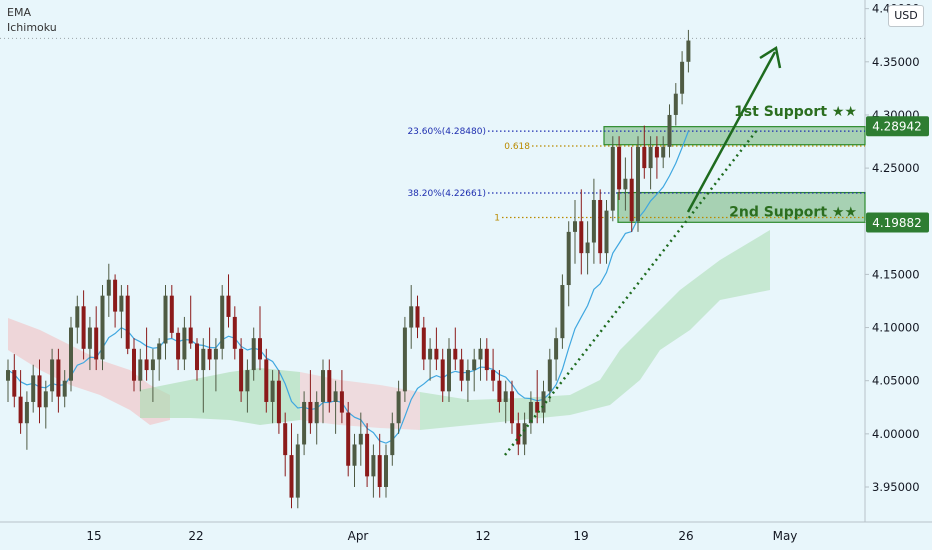  I want to click on cloud-bullish-segment, so click(595, 330).